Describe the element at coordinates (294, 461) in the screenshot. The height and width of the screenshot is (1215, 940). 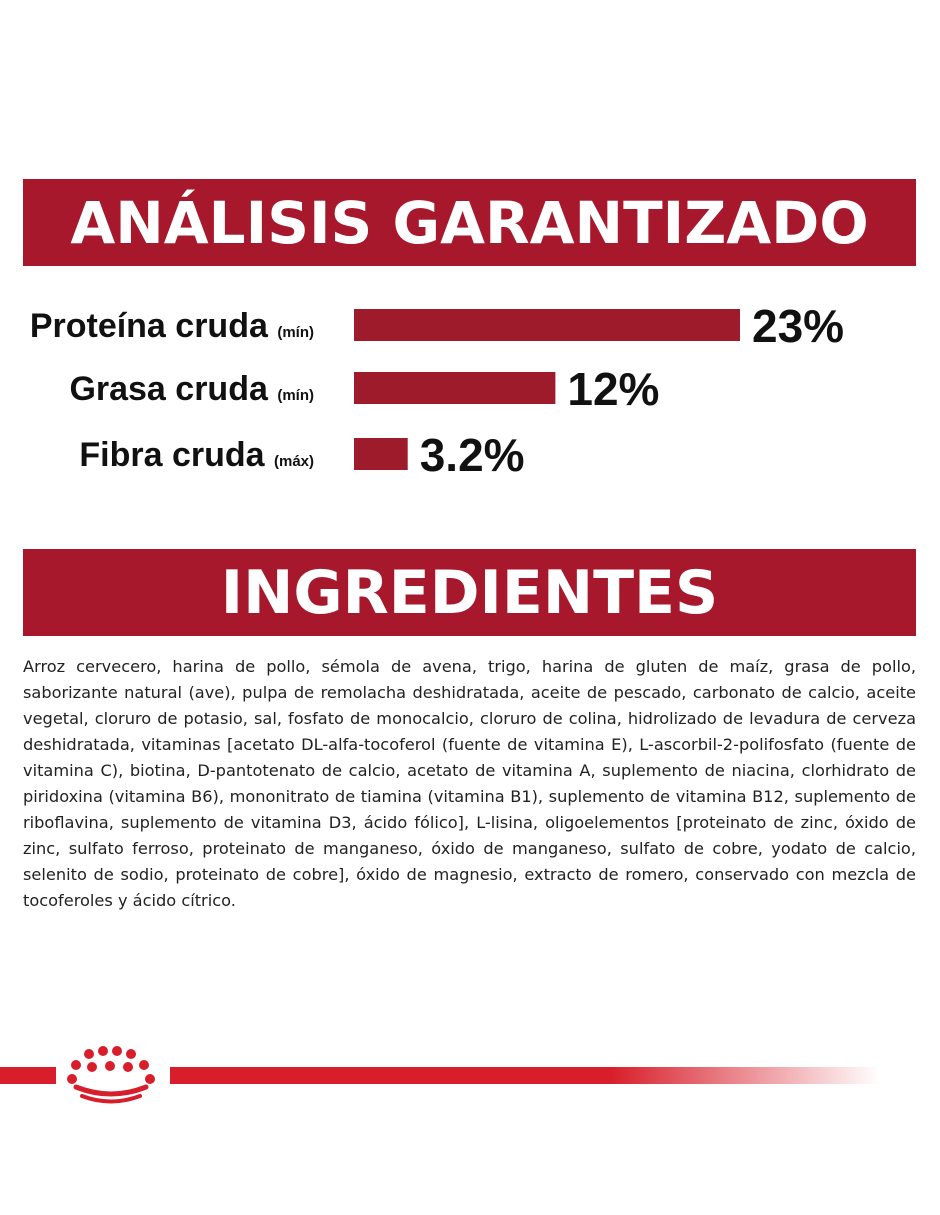
I see `qualifier-label: (máx)` at that location.